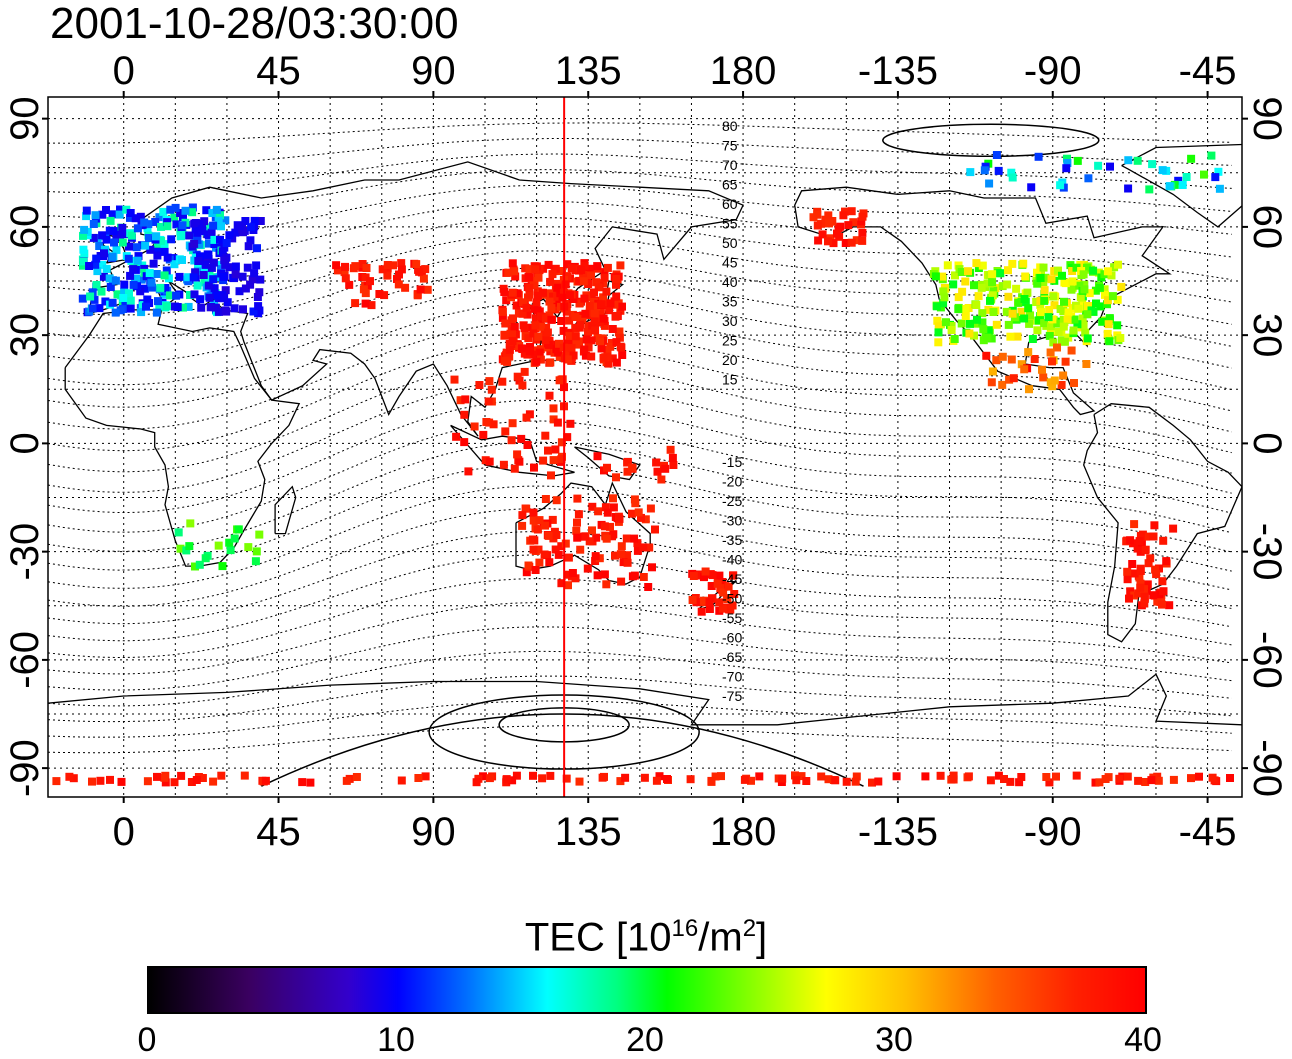 Image resolution: width=1292 pixels, height=1059 pixels. What do you see at coordinates (730, 146) in the screenshot?
I see `contour-label: 75` at bounding box center [730, 146].